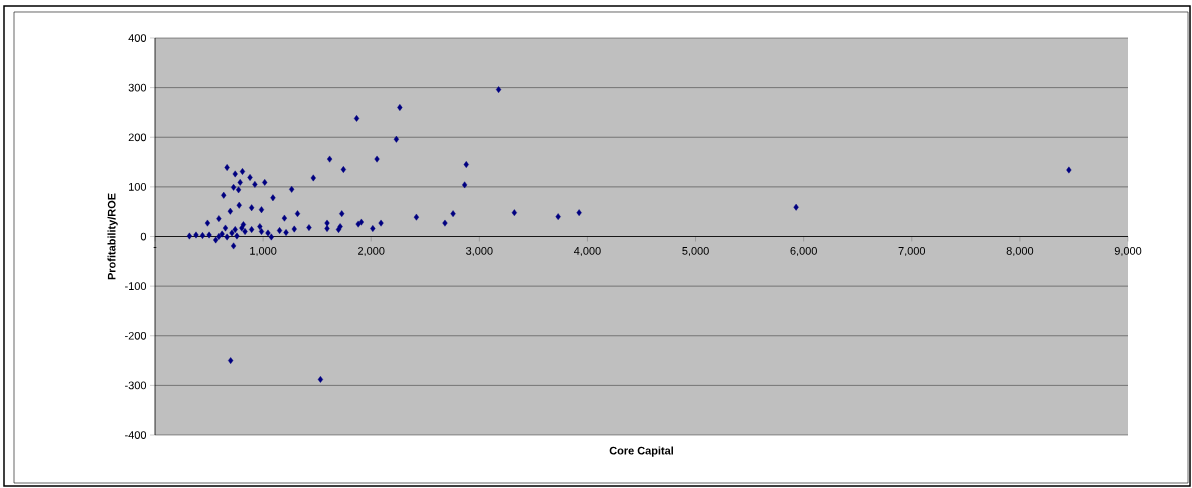  Describe the element at coordinates (137, 38) in the screenshot. I see `y-tick-label: 400` at that location.